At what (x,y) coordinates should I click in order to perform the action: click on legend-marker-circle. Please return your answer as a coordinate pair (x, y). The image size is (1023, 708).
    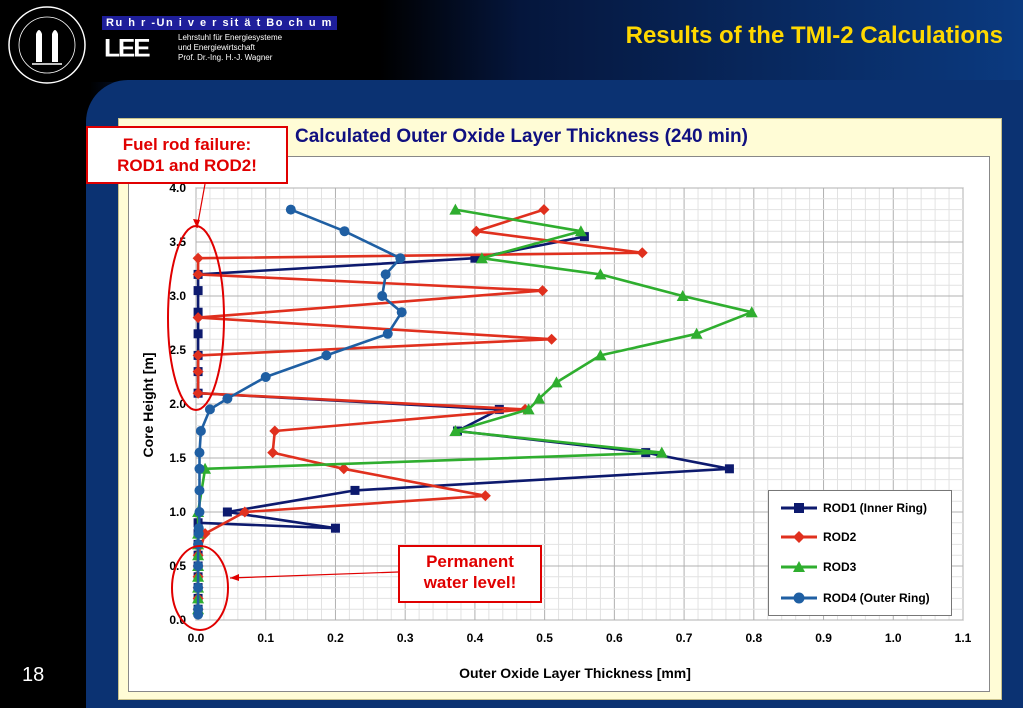
    Looking at the image, I should click on (799, 598).